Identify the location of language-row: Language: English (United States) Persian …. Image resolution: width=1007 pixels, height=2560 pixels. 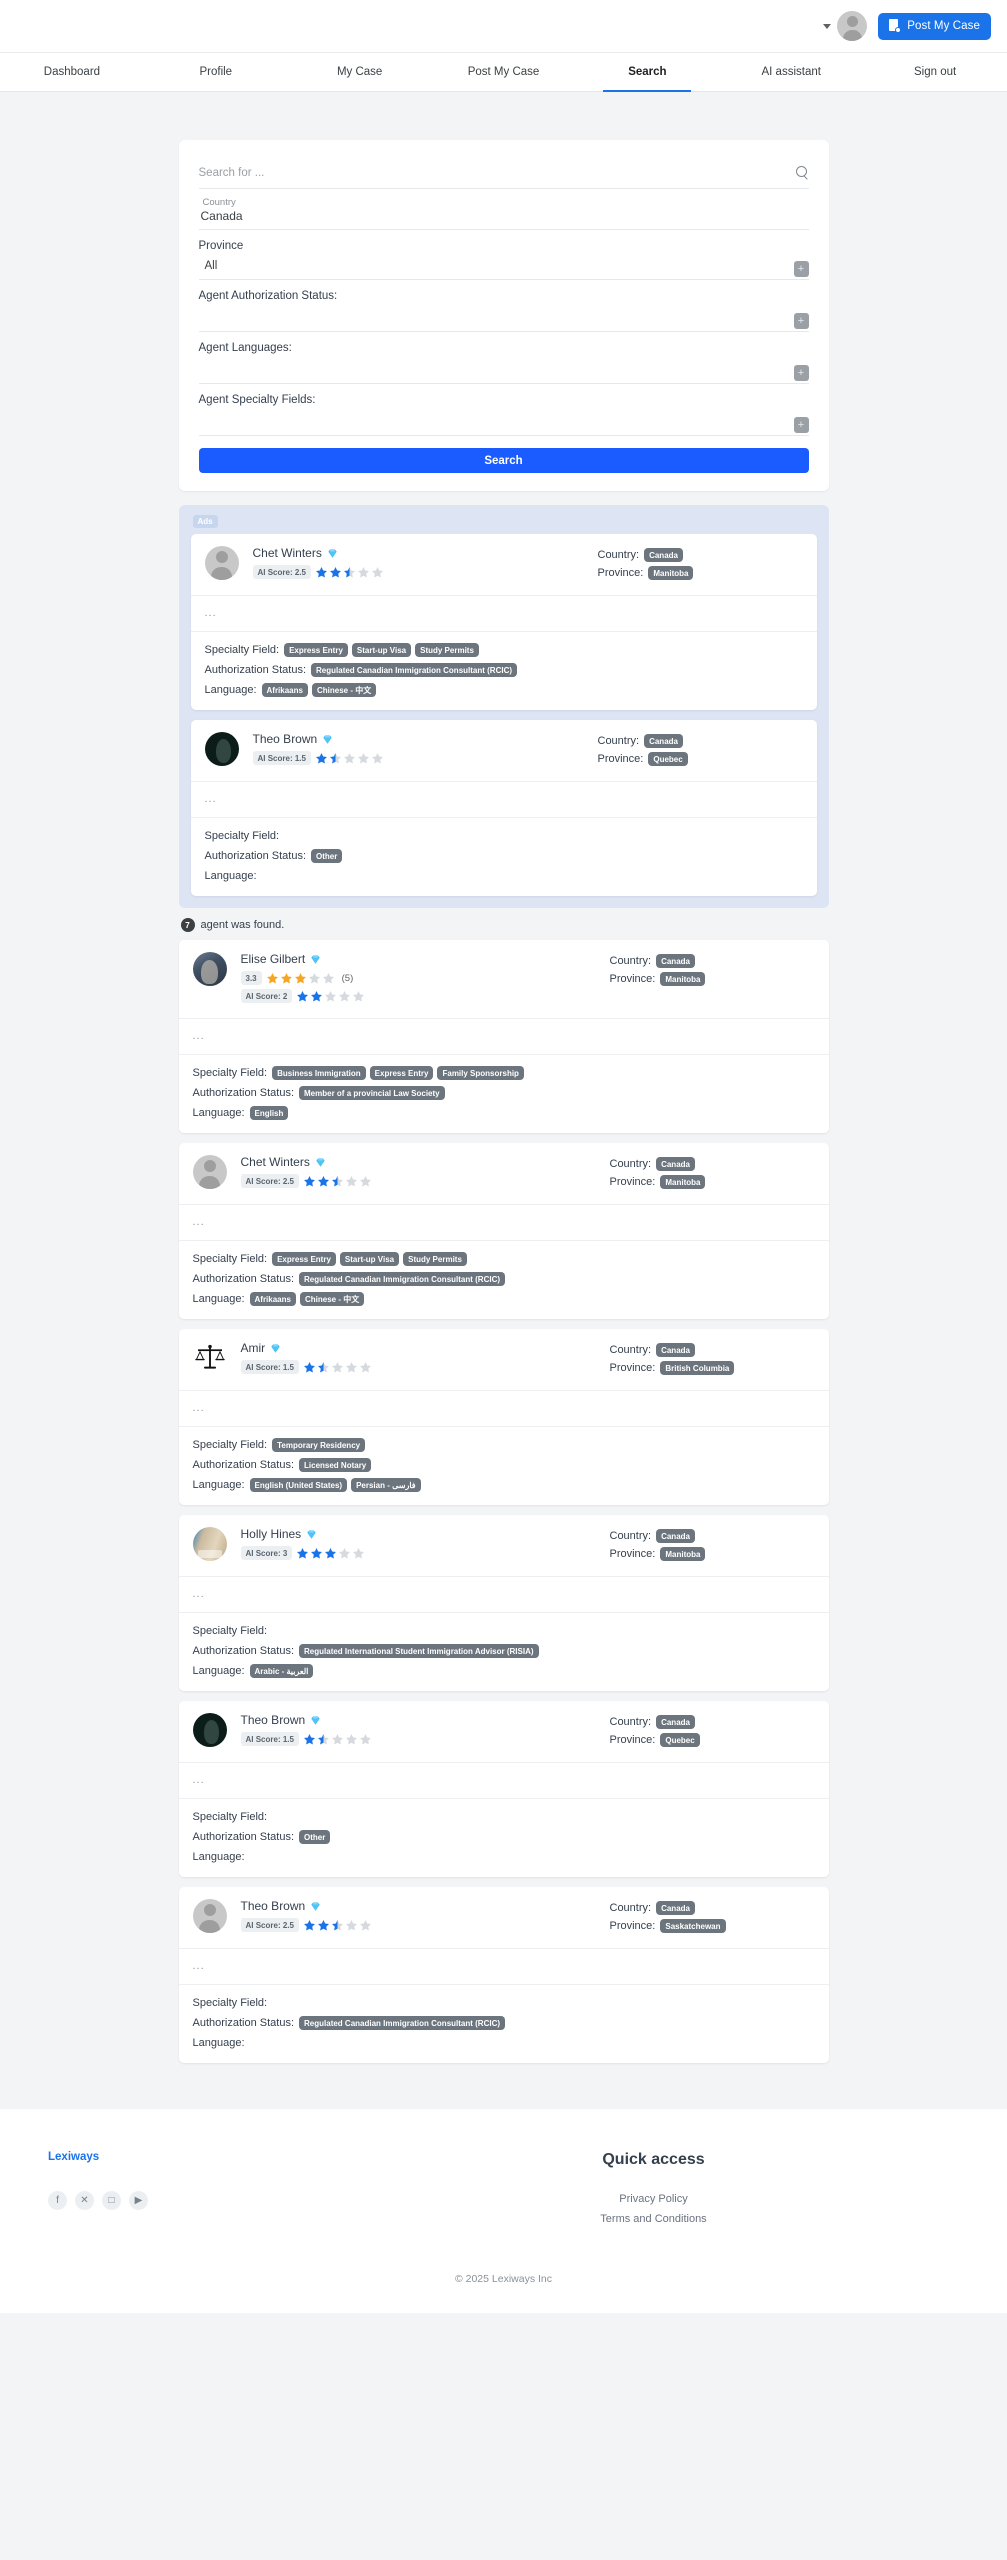
(504, 1485).